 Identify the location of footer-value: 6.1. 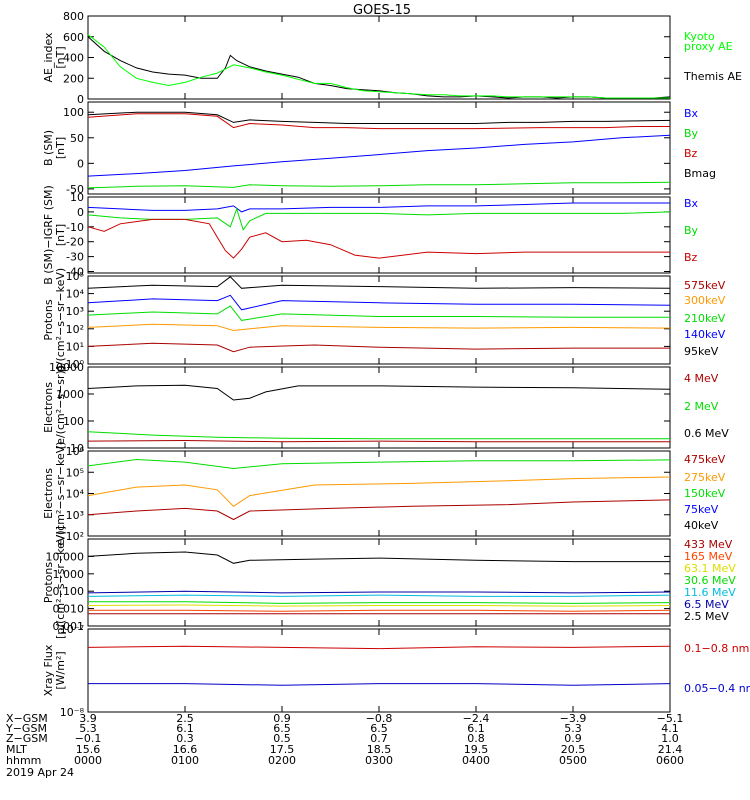
(476, 728).